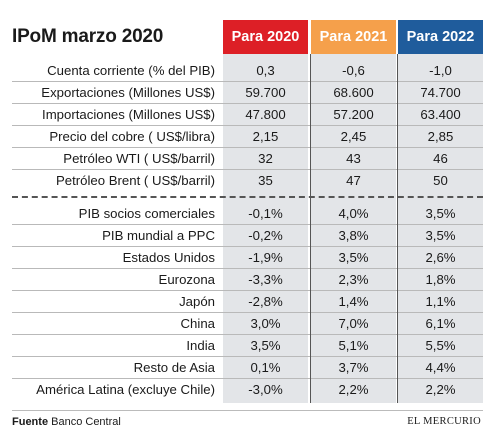  What do you see at coordinates (440, 345) in the screenshot?
I see `cell-value-2022: 5,5%` at bounding box center [440, 345].